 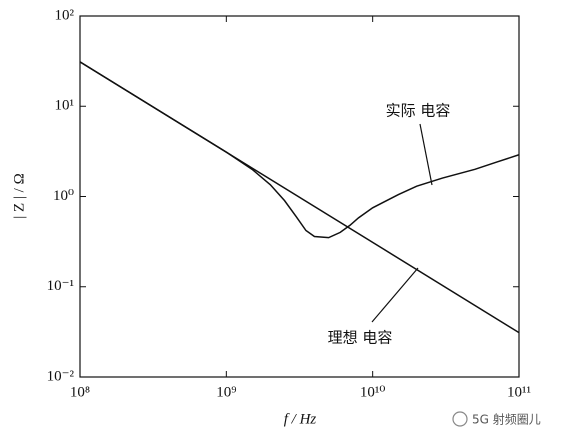 What do you see at coordinates (61, 376) in the screenshot?
I see `y-tick-label: 10⁻²` at bounding box center [61, 376].